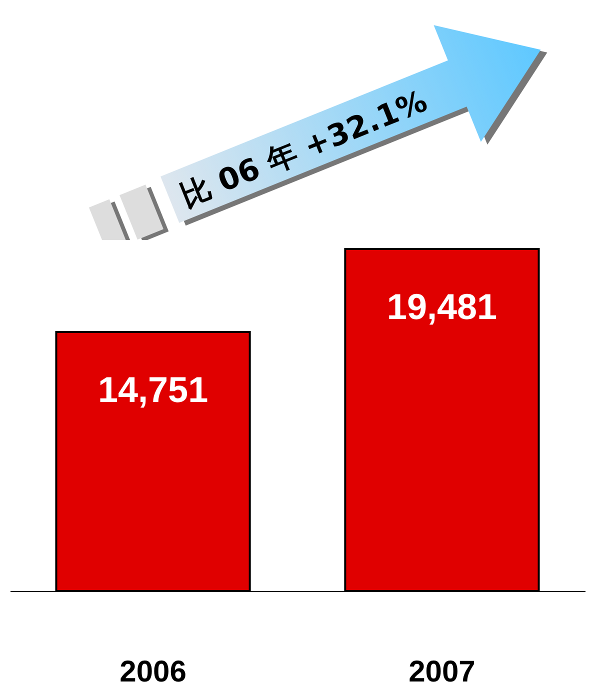 This screenshot has width=593, height=692. What do you see at coordinates (153, 389) in the screenshot?
I see `data-label: 14,751` at bounding box center [153, 389].